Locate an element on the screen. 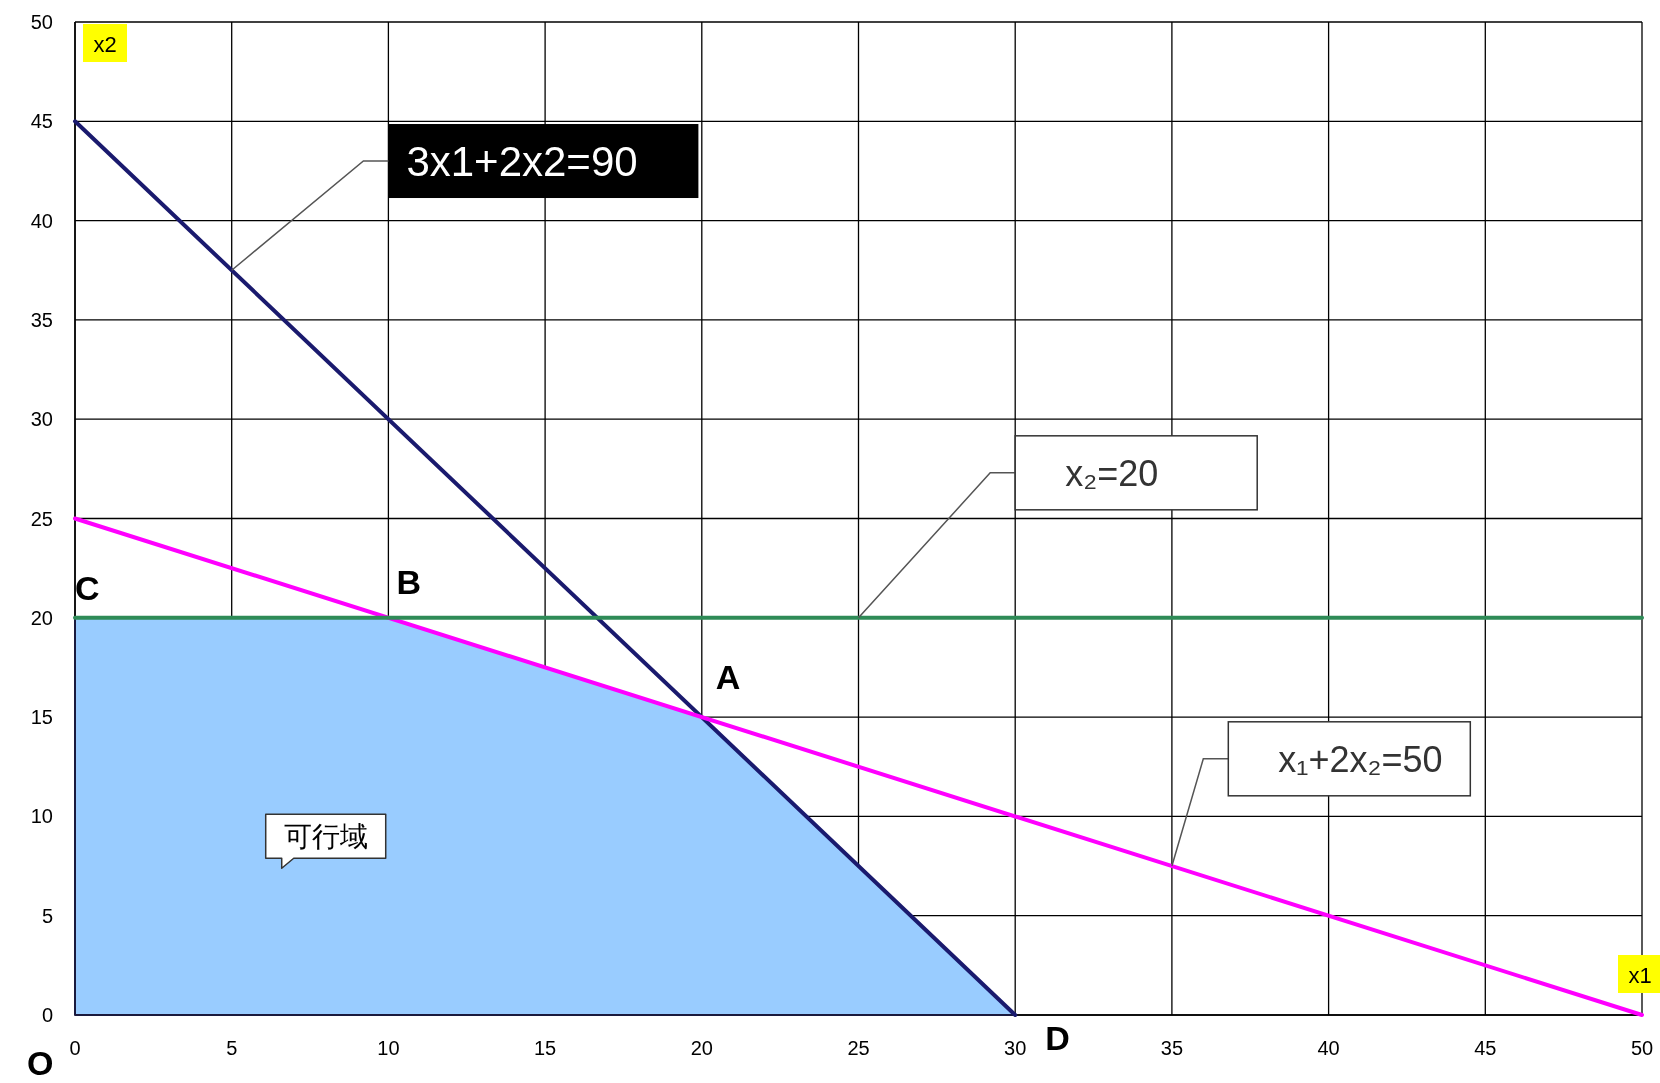 Image resolution: width=1660 pixels, height=1083 pixels. y-tick-label: 40 is located at coordinates (41, 220).